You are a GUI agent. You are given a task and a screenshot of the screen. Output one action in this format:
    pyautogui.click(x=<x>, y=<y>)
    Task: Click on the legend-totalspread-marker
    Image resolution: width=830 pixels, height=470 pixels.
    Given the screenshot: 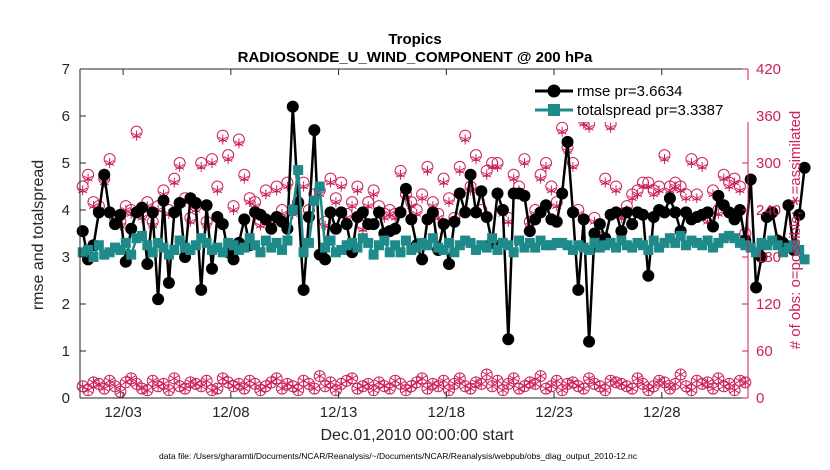 What is the action you would take?
    pyautogui.click(x=554, y=110)
    